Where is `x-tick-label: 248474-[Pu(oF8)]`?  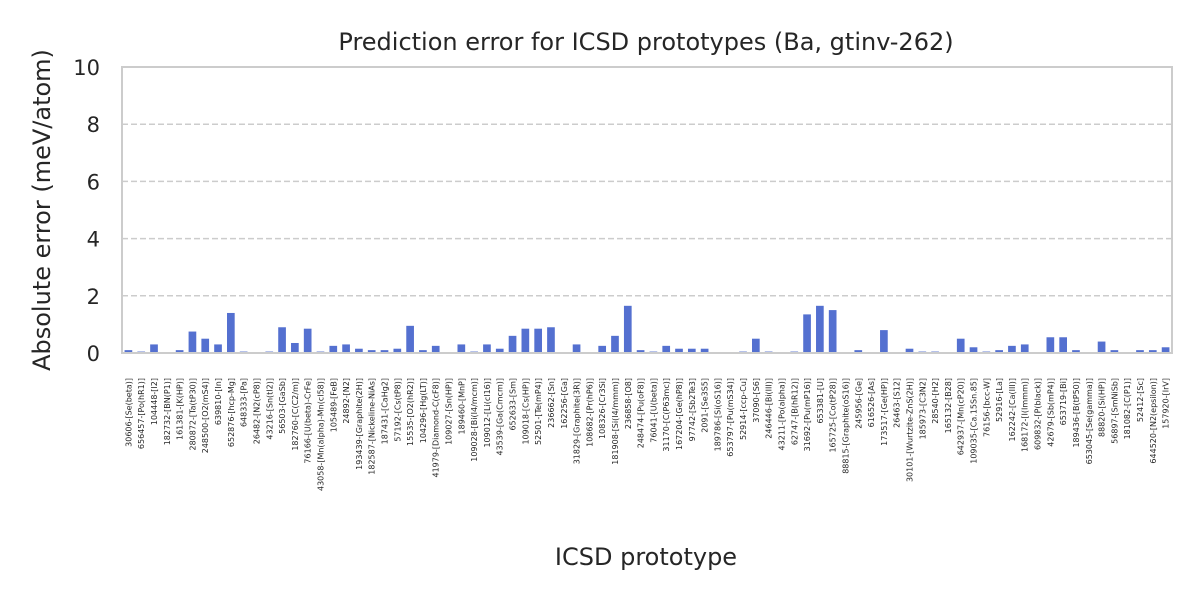
x-tick-label: 248474-[Pu(oF8)] is located at coordinates (641, 413).